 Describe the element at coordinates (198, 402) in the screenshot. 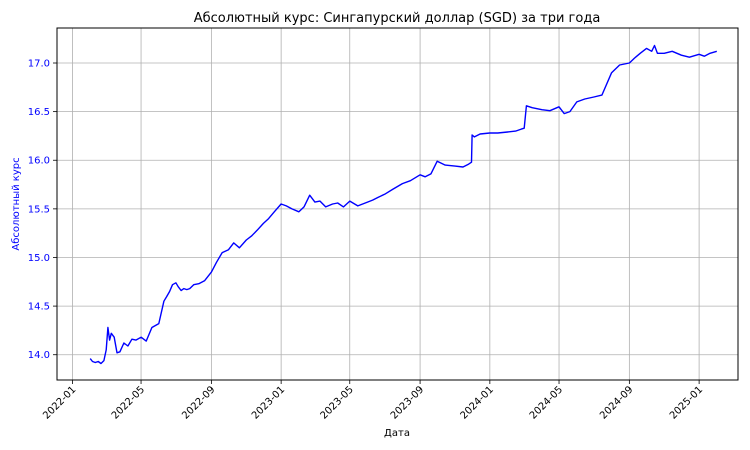

I see `x-tick-label: 2022-09` at that location.